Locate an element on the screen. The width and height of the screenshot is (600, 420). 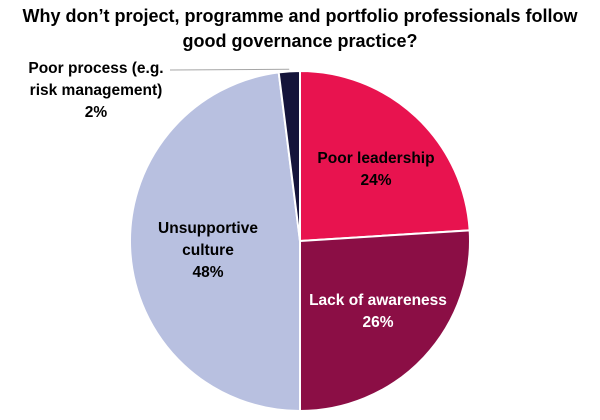
slice-value-label: 24% is located at coordinates (375, 180).